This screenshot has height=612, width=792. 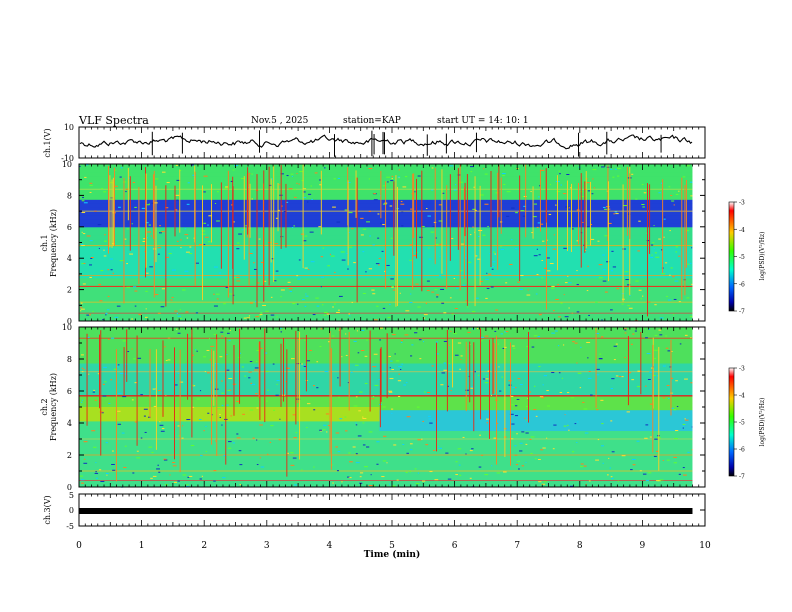 What do you see at coordinates (69, 423) in the screenshot?
I see `freq-tick-label: 4` at bounding box center [69, 423].